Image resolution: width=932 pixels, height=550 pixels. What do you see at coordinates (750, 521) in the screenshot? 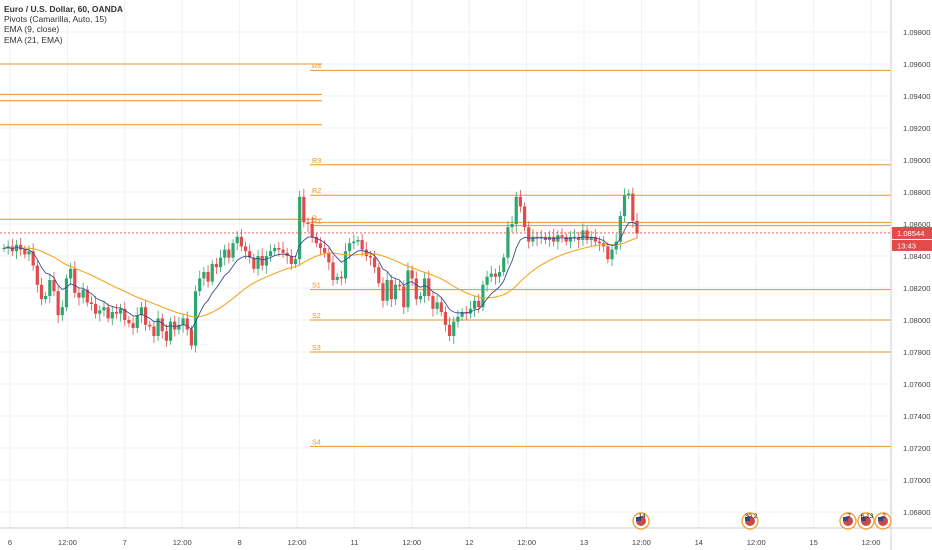
I see `economic-event-marker: 30 2` at bounding box center [750, 521].